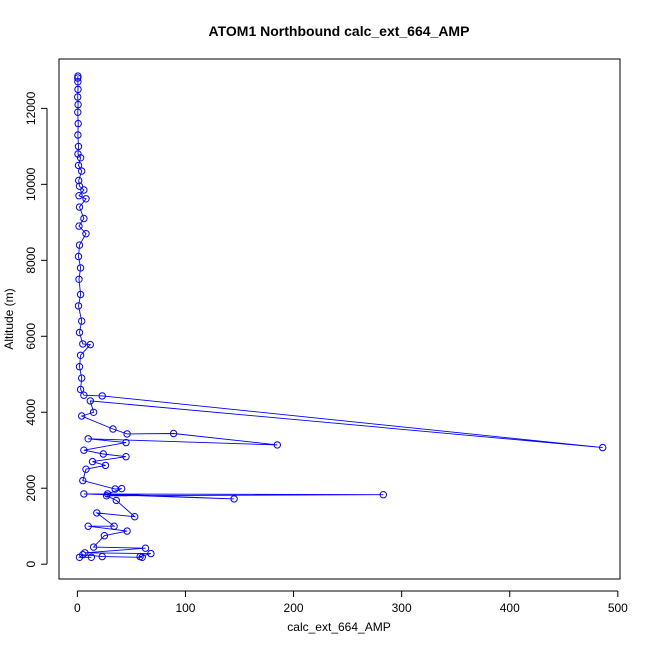 The image size is (650, 650). What do you see at coordinates (618, 608) in the screenshot?
I see `x-tick-label: 500` at bounding box center [618, 608].